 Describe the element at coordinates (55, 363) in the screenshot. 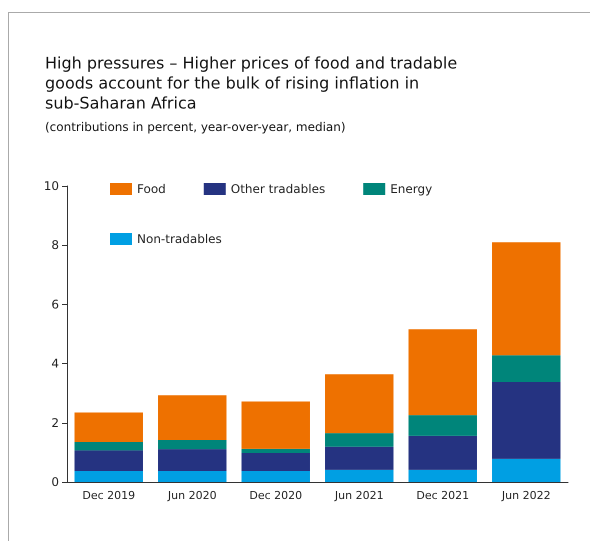

I see `y-tick-label: 4` at that location.